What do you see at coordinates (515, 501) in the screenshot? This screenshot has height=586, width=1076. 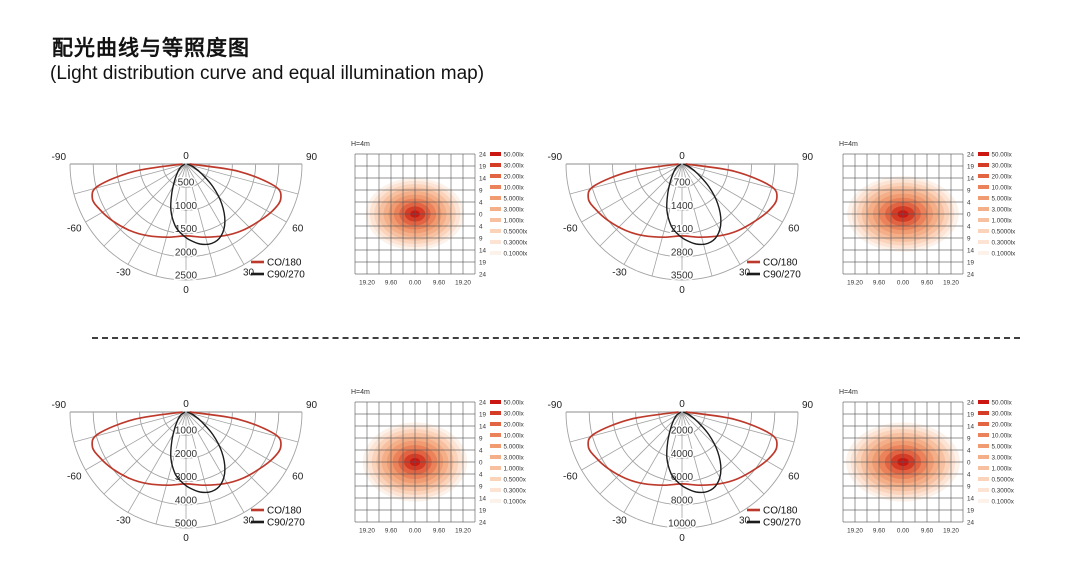 I see `lux-legend-label: 0.1000x` at bounding box center [515, 501].